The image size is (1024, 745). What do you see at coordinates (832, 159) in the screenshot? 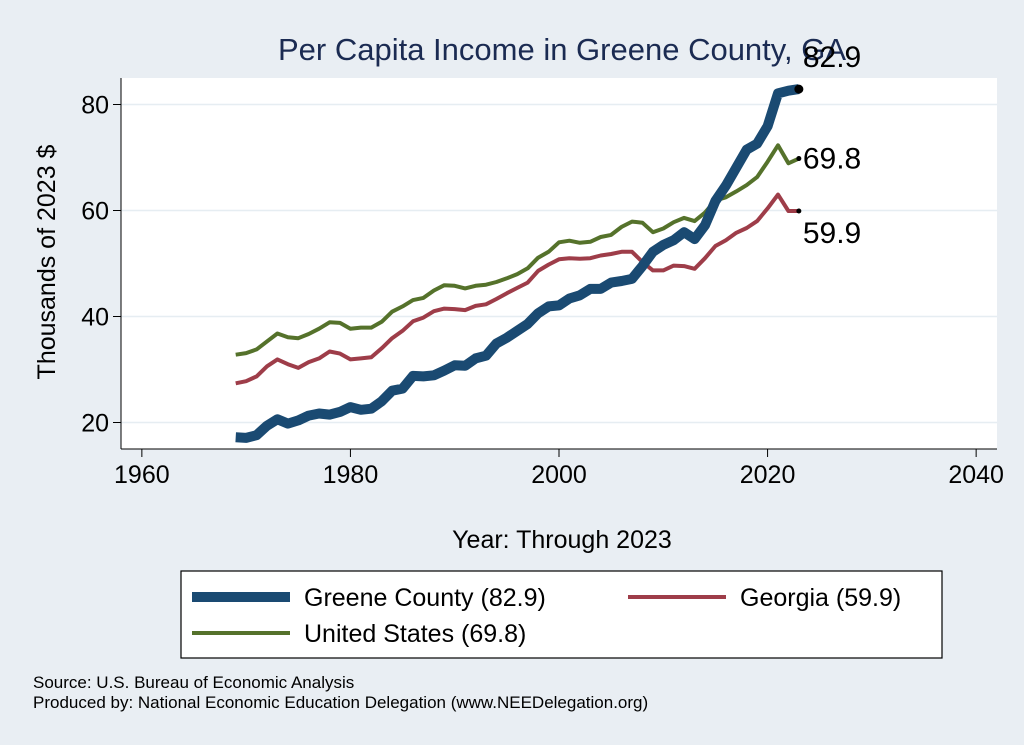
I see `end-label-united-states: 69.8` at bounding box center [832, 159].